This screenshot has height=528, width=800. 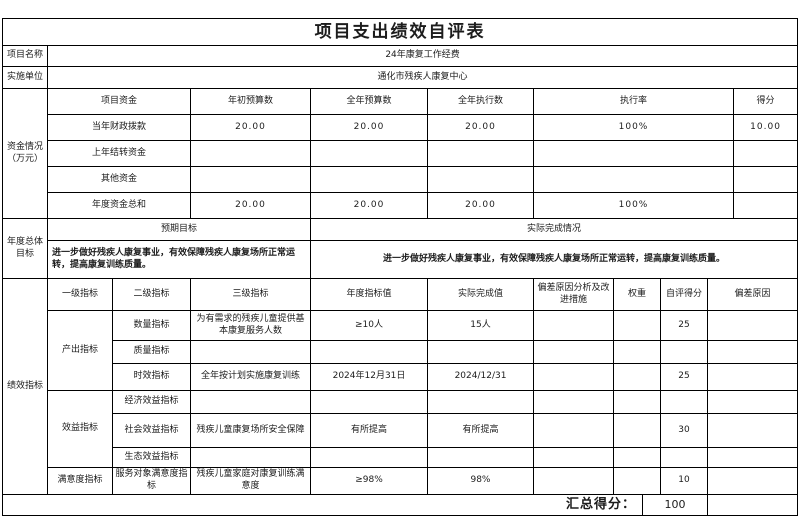 I want to click on page-title: 项目支出绩效自评表, so click(x=400, y=32).